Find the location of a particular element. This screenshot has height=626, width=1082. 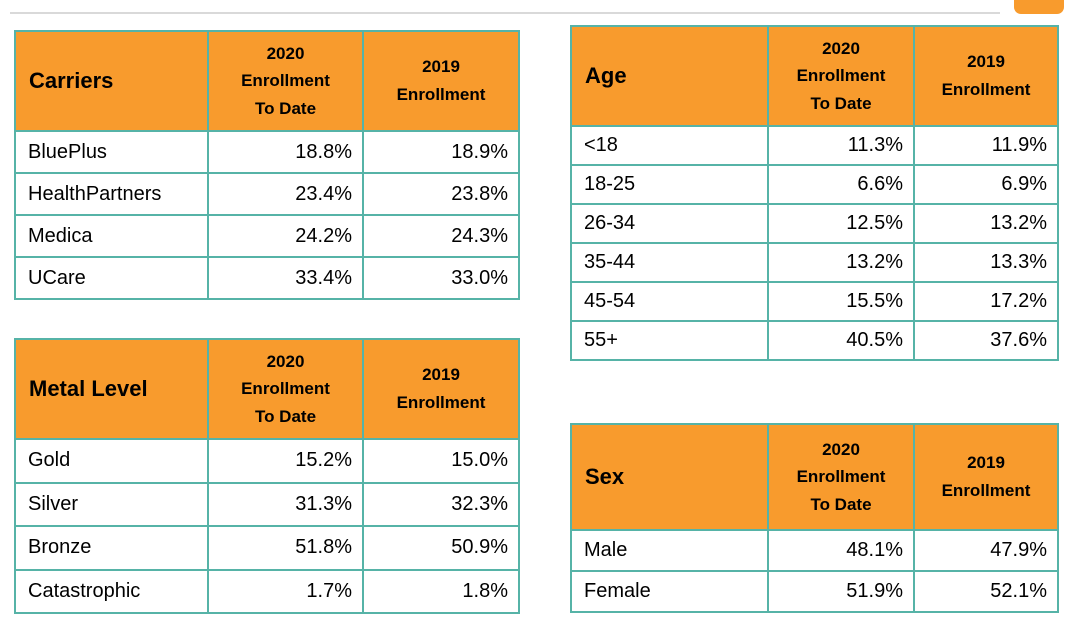

top-divider-line is located at coordinates (505, 13).